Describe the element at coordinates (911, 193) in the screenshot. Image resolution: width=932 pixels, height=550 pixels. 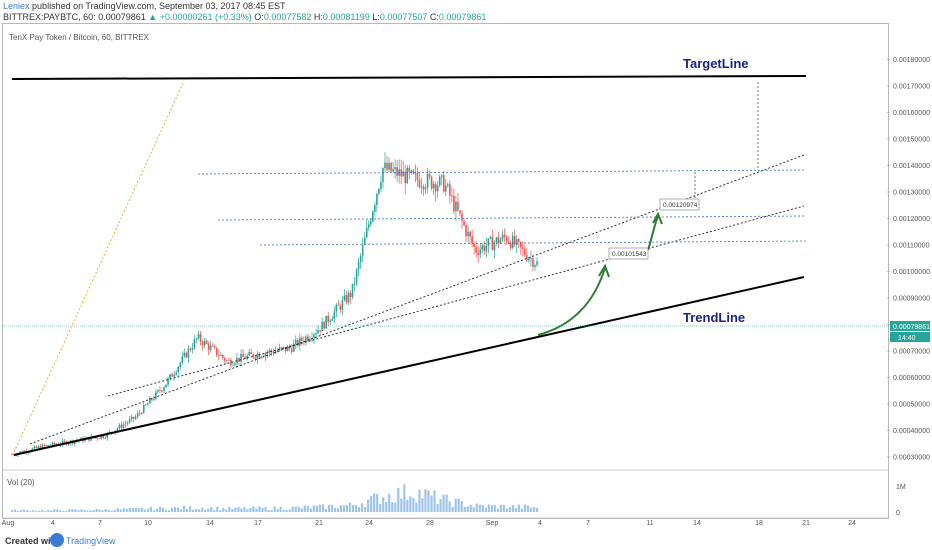
I see `y-tick-label: 0.00130000` at that location.